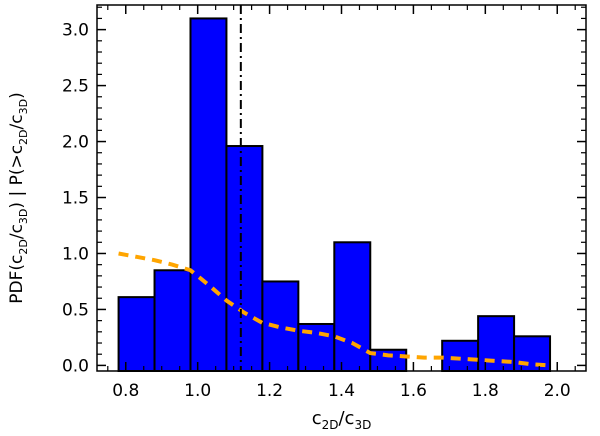 This screenshot has height=436, width=600. What do you see at coordinates (125, 391) in the screenshot?
I see `x-tick-label-0: 0.8` at bounding box center [125, 391].